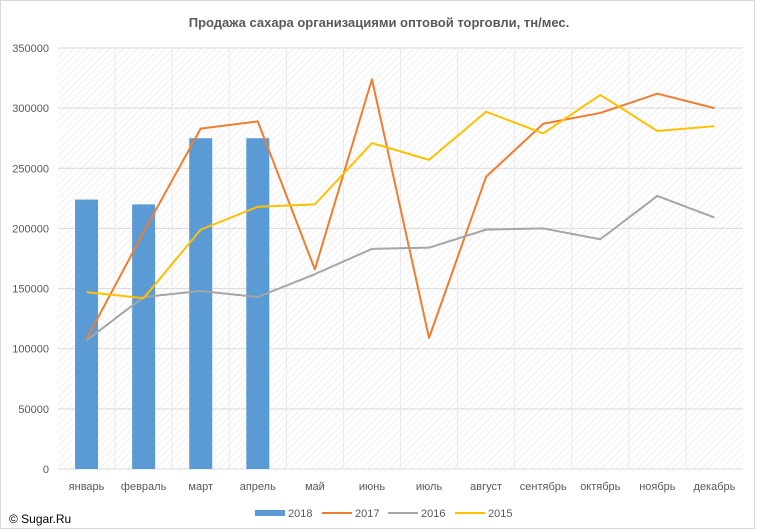  I want to click on x-tick-label: март, so click(200, 487).